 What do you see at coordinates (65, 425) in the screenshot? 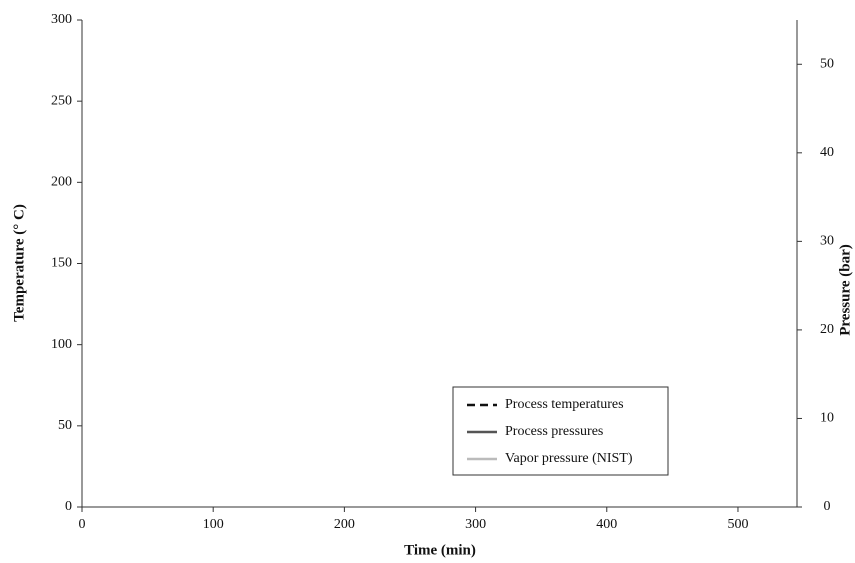
I see `y-tick-label: 50` at bounding box center [65, 425].